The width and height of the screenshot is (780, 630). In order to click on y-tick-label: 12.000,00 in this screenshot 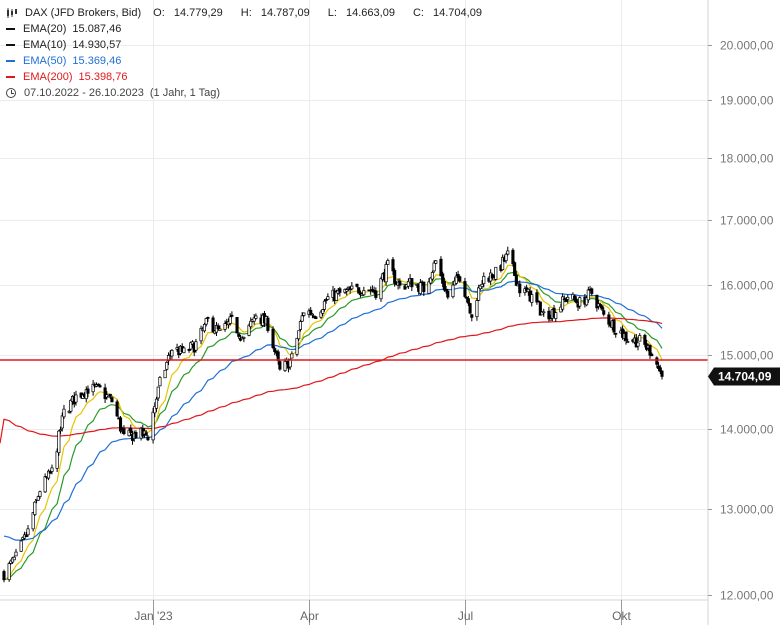, I will do `click(747, 596)`.